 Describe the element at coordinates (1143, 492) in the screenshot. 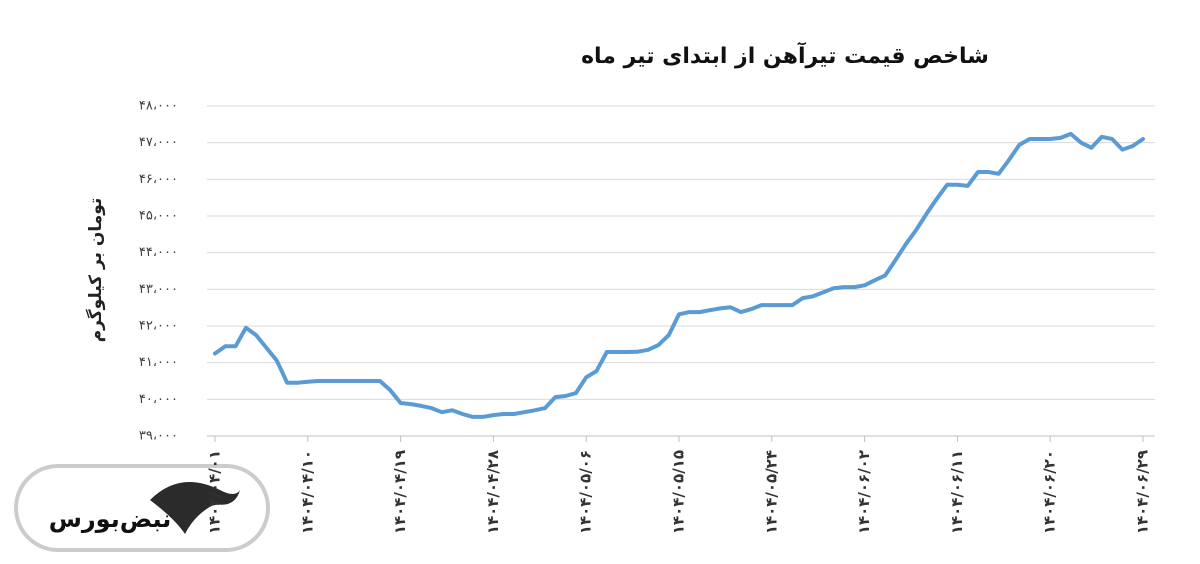

I see `x-tick-label: ۱۴۰۴/۰۶/۲۹` at that location.